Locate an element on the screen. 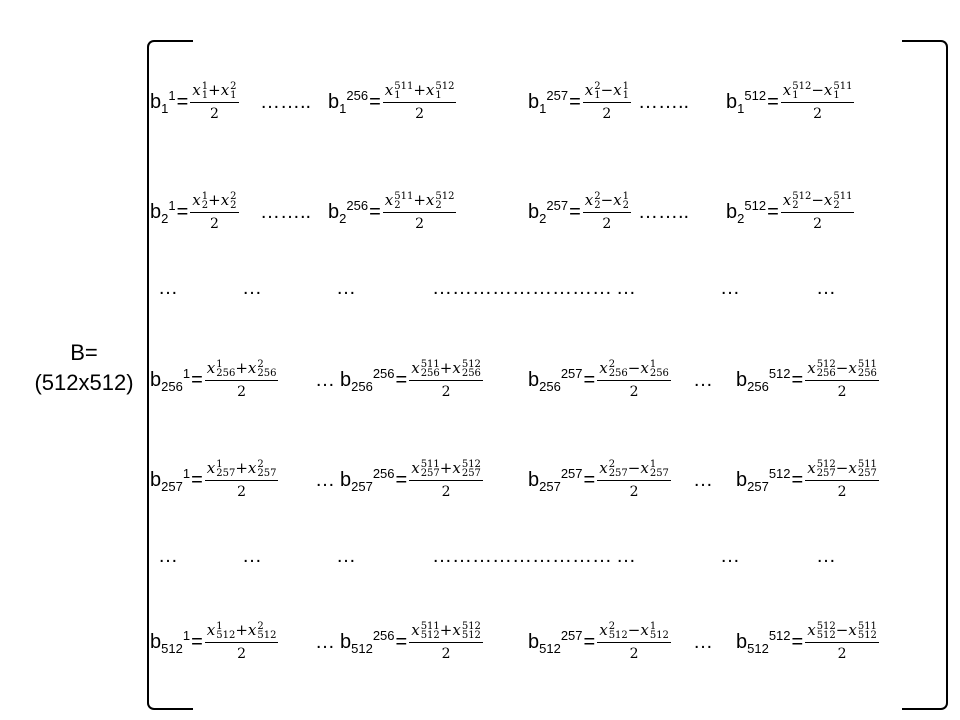 This screenshot has width=960, height=720. x-variable: x 511 256 is located at coordinates (862, 369).